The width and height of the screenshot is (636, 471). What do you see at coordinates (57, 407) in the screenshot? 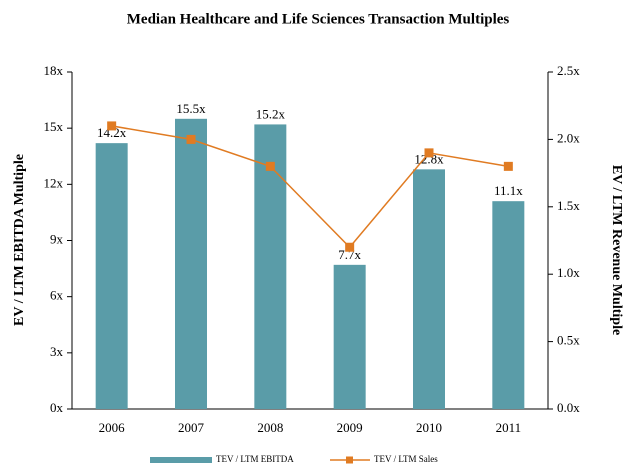
I see `y-tick-label: 0x` at bounding box center [57, 407].